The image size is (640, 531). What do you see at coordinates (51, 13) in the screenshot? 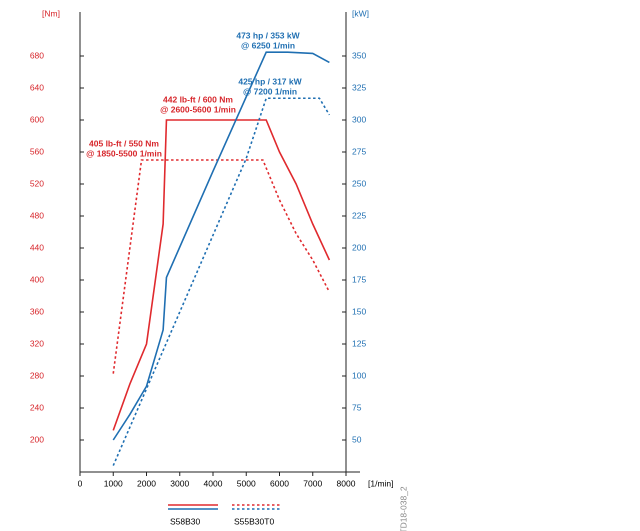
I see `y-axis-label: [Nm]` at bounding box center [51, 13].